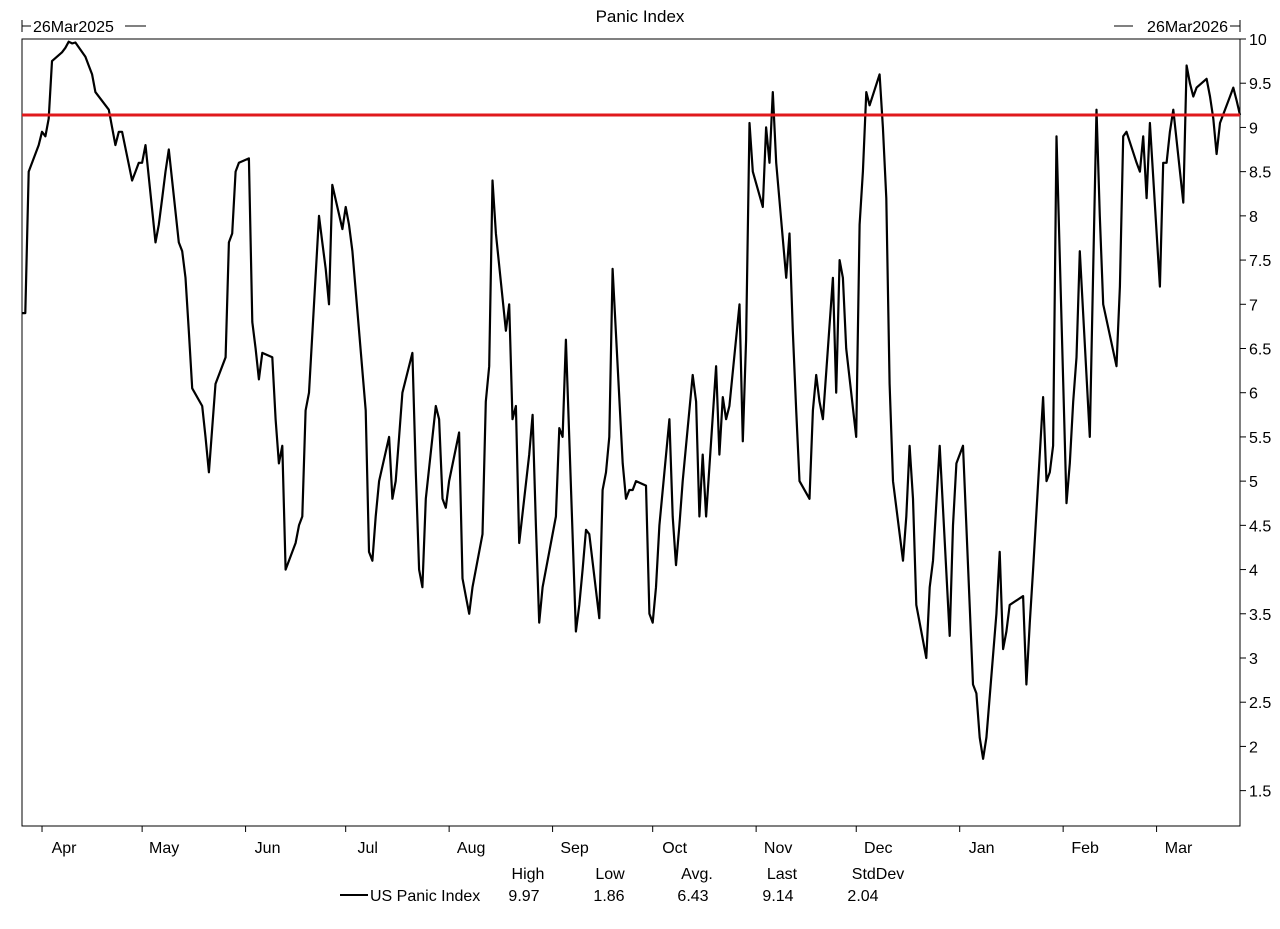  I want to click on x-tick-label: Jun, so click(268, 848).